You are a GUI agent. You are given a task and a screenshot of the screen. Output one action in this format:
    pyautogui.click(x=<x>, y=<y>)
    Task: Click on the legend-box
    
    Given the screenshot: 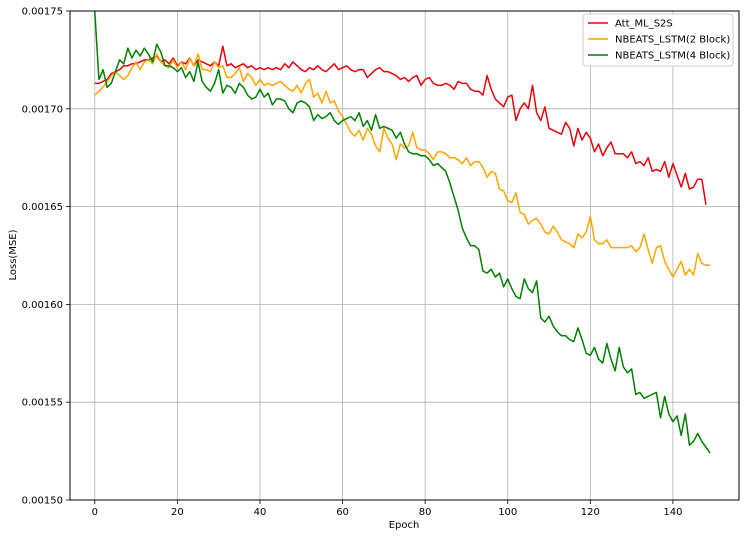 What is the action you would take?
    pyautogui.click(x=658, y=40)
    